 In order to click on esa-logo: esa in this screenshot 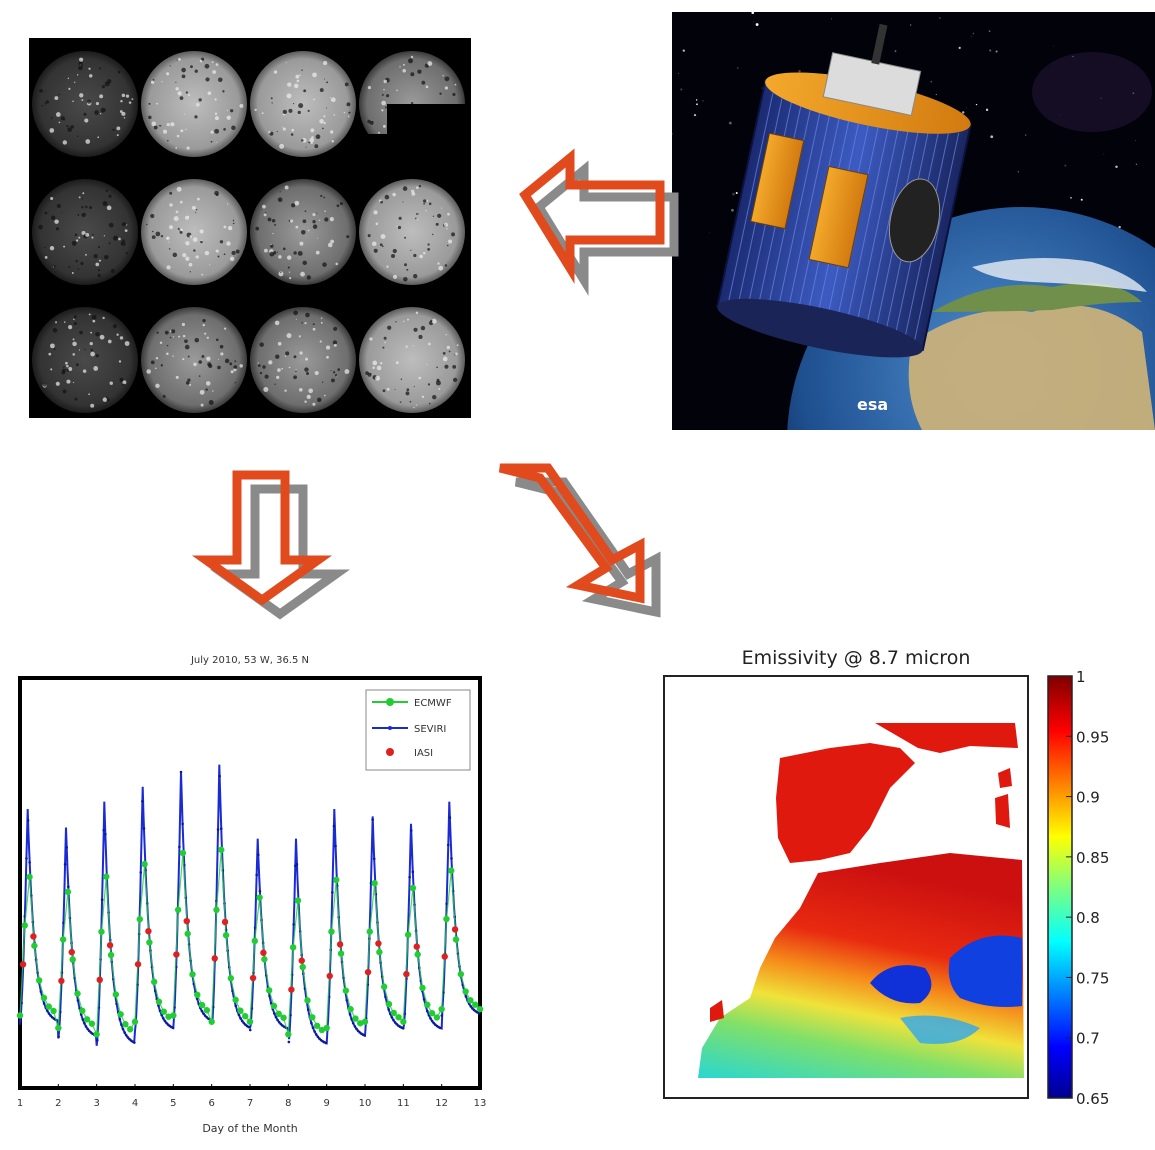, I will do `click(872, 404)`.